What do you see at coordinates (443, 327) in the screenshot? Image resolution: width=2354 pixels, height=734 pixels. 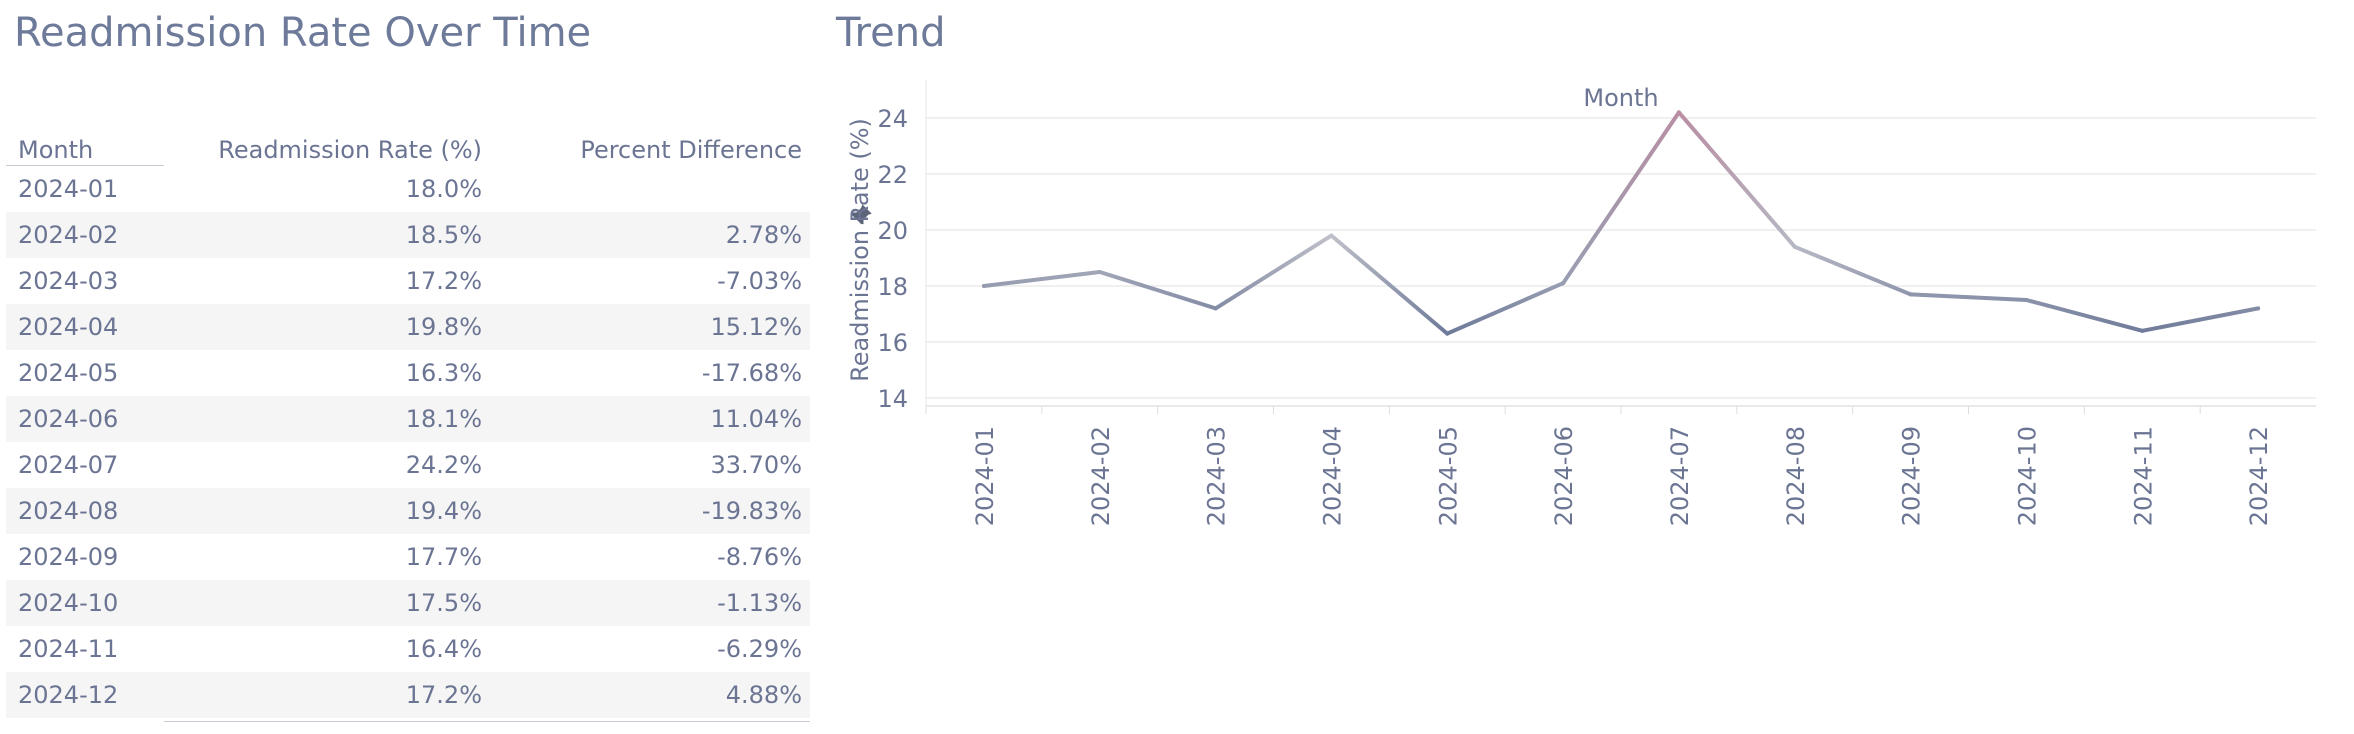 I see `cell-rate: 19.8%` at bounding box center [443, 327].